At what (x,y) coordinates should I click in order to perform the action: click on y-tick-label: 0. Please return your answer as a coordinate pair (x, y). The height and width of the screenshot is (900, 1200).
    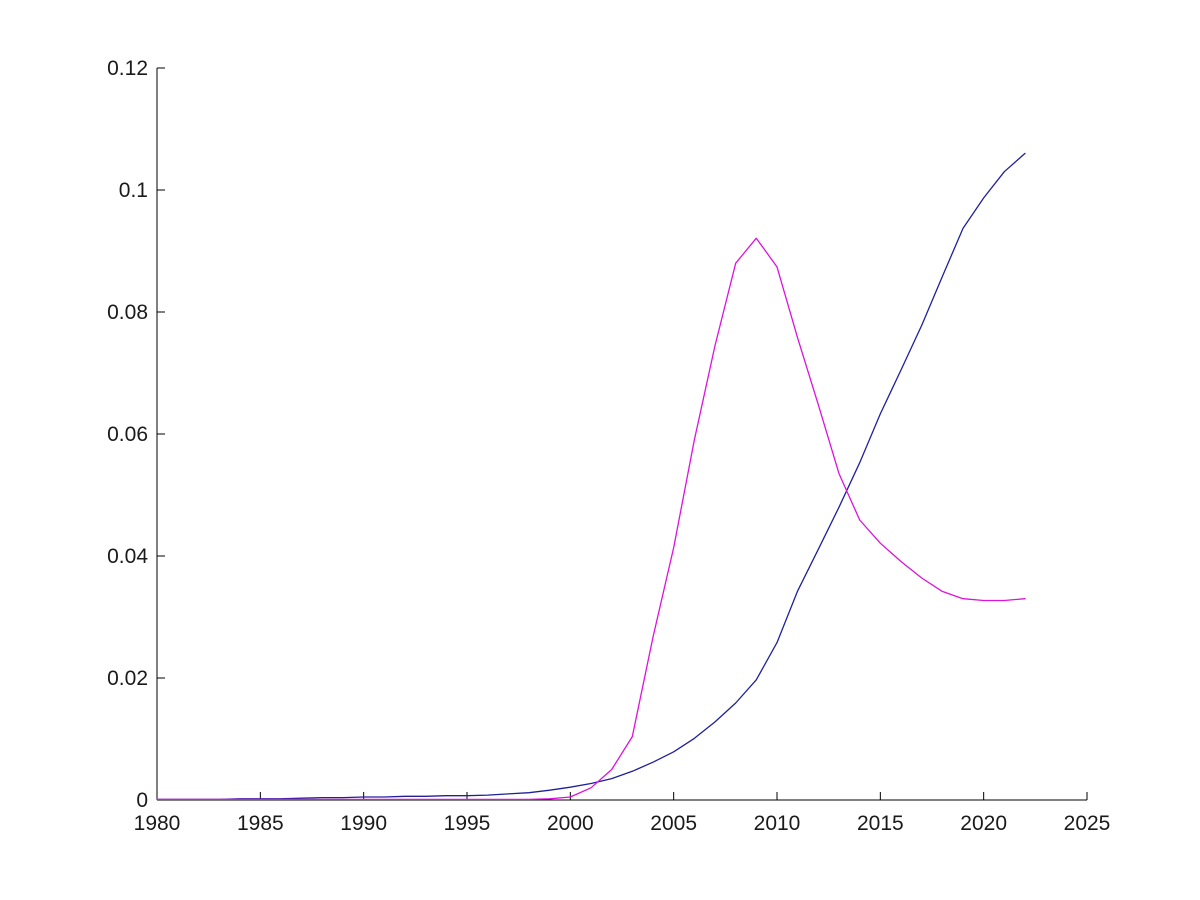
    Looking at the image, I should click on (142, 800).